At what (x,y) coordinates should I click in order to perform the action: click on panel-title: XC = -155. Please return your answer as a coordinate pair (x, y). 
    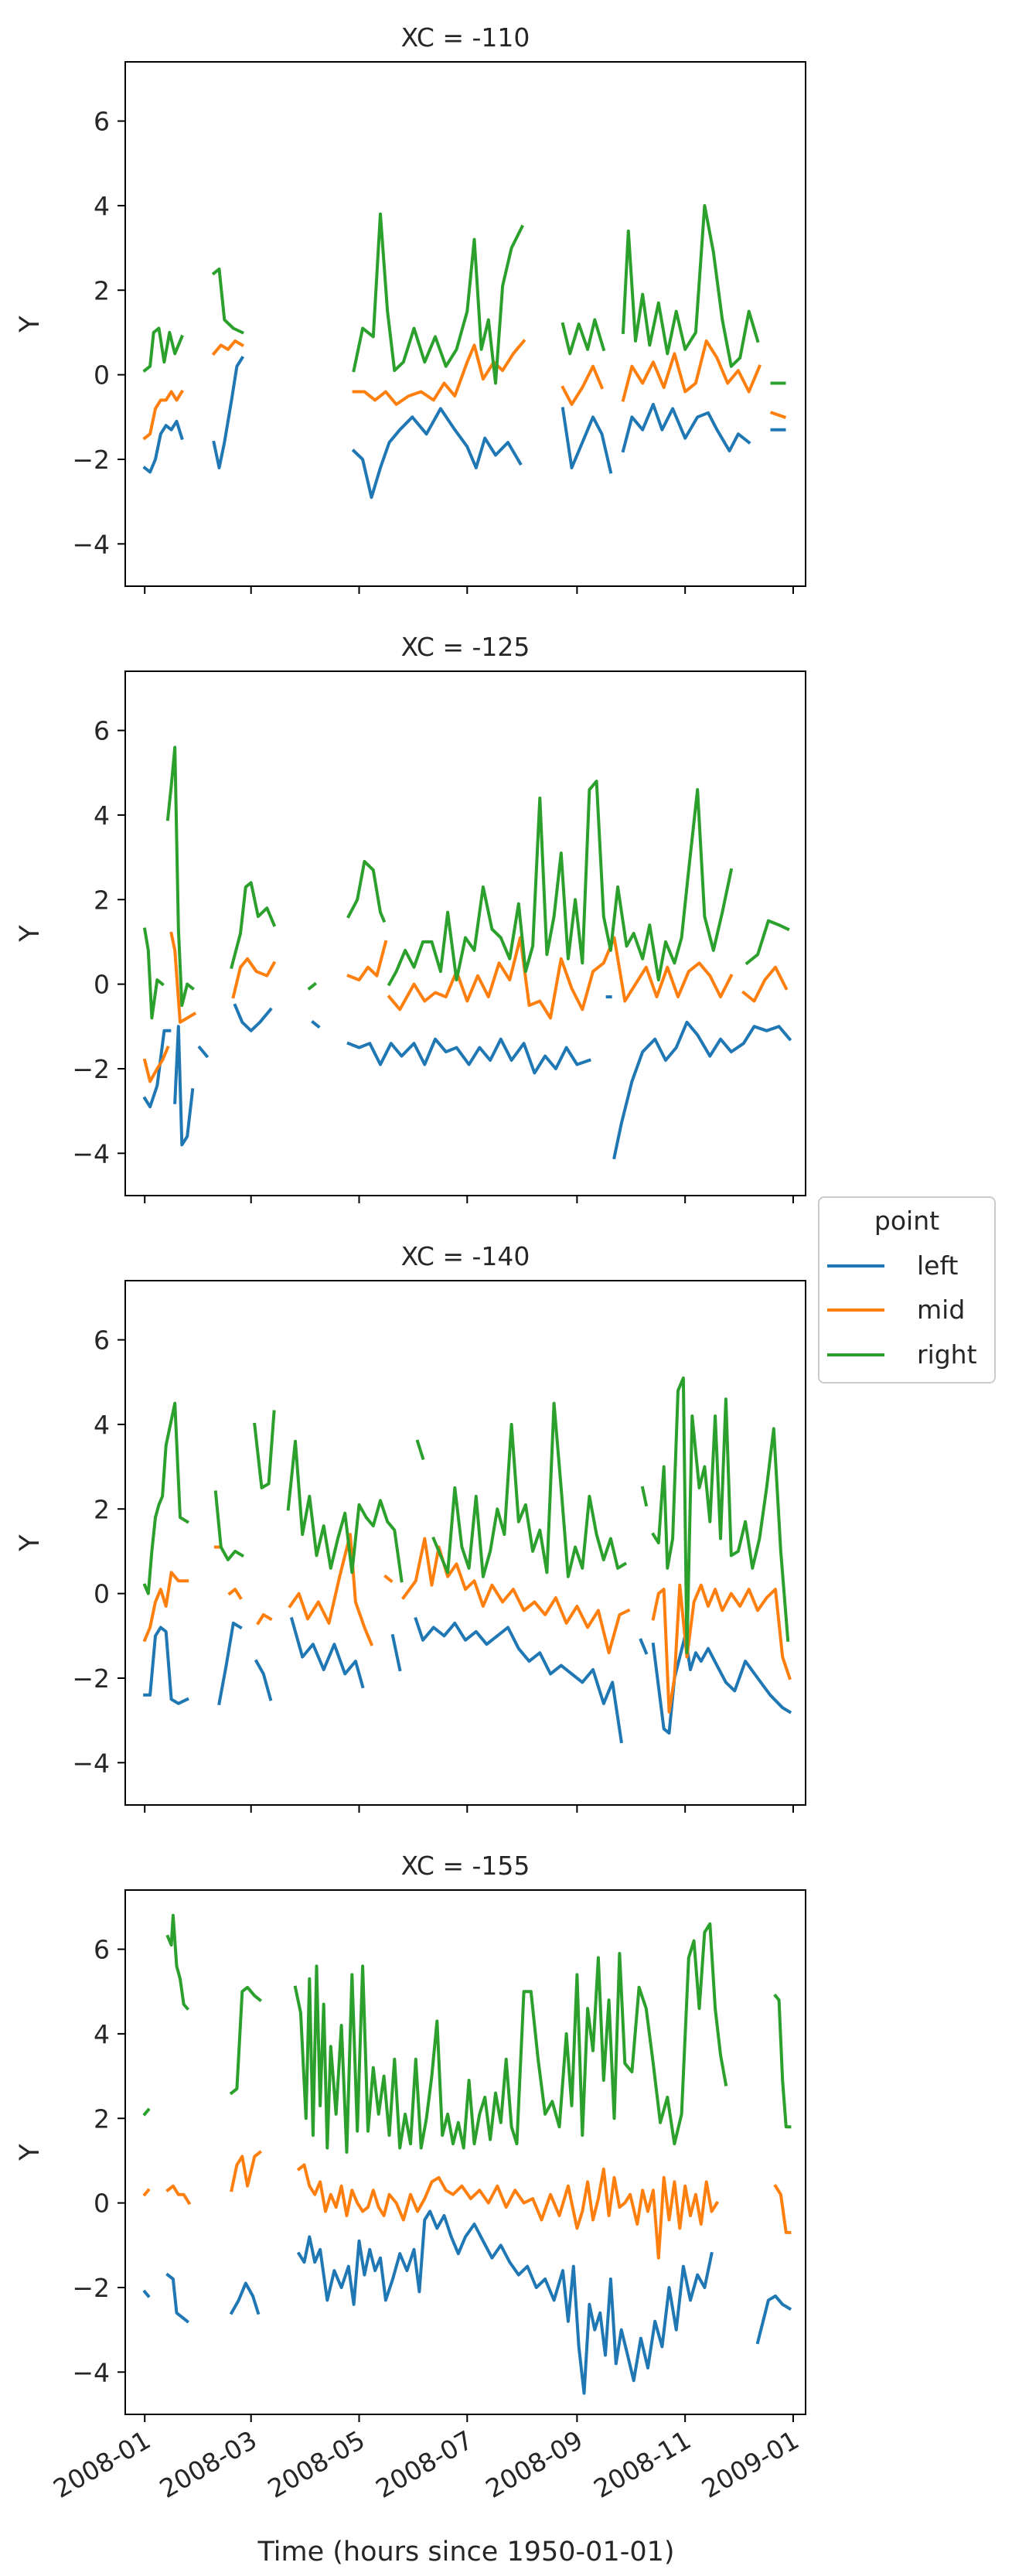
    Looking at the image, I should click on (466, 1866).